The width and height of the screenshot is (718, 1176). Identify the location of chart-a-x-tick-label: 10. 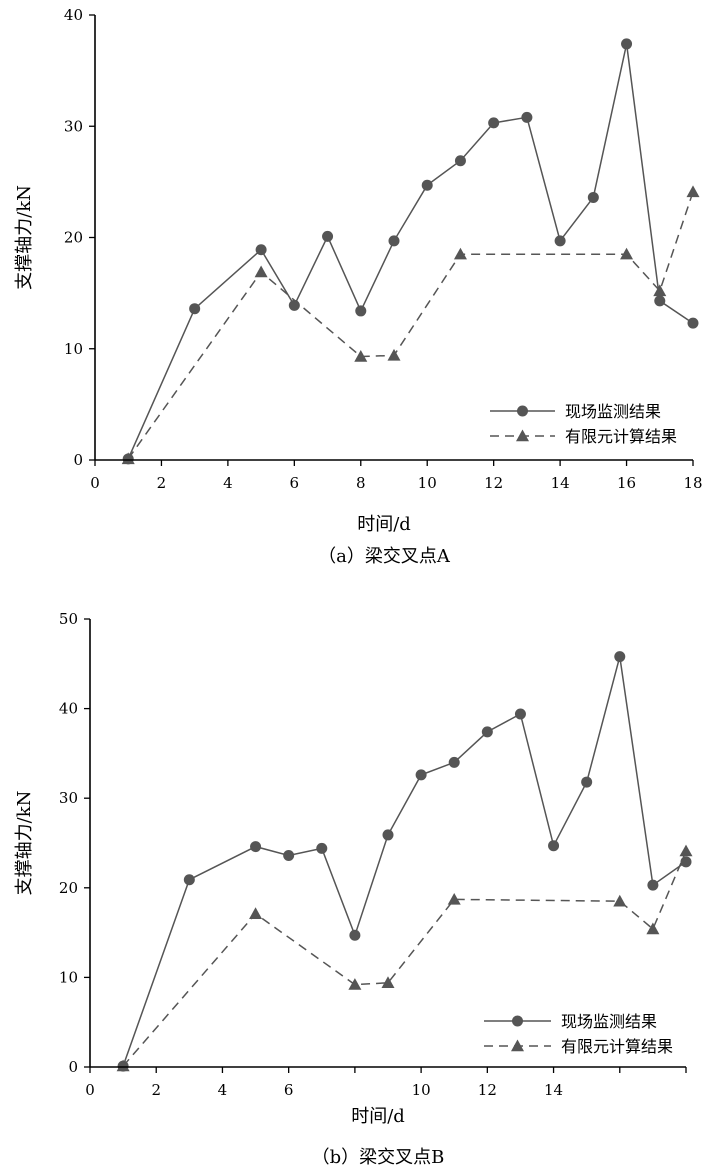
(427, 483).